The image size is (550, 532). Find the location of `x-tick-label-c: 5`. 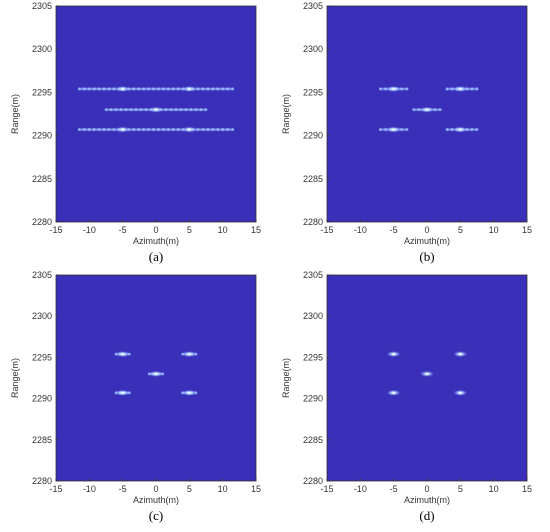

x-tick-label-c: 5 is located at coordinates (189, 489).